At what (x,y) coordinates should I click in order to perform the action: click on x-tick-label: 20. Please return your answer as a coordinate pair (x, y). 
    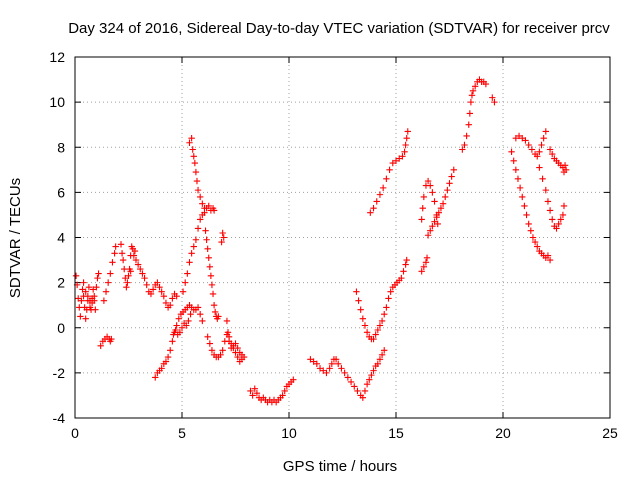
    Looking at the image, I should click on (503, 433).